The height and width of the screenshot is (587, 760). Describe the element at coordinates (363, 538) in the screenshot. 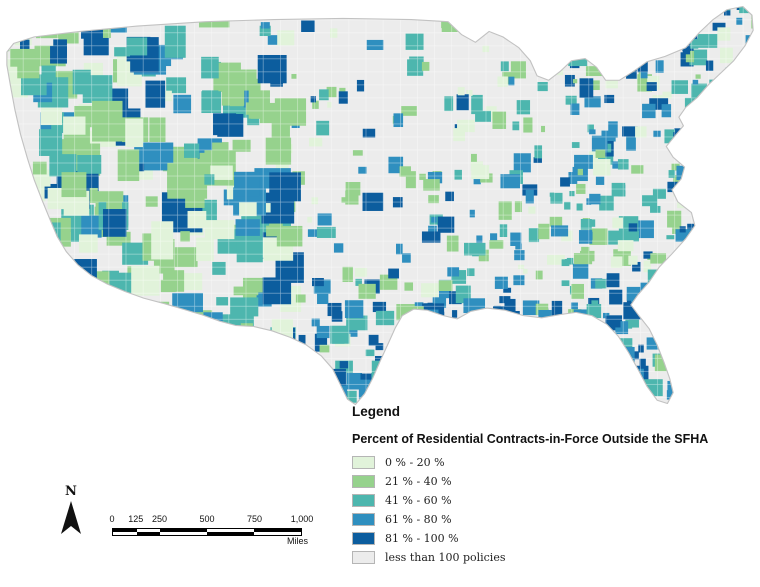

I see `legend-swatch-class5` at that location.